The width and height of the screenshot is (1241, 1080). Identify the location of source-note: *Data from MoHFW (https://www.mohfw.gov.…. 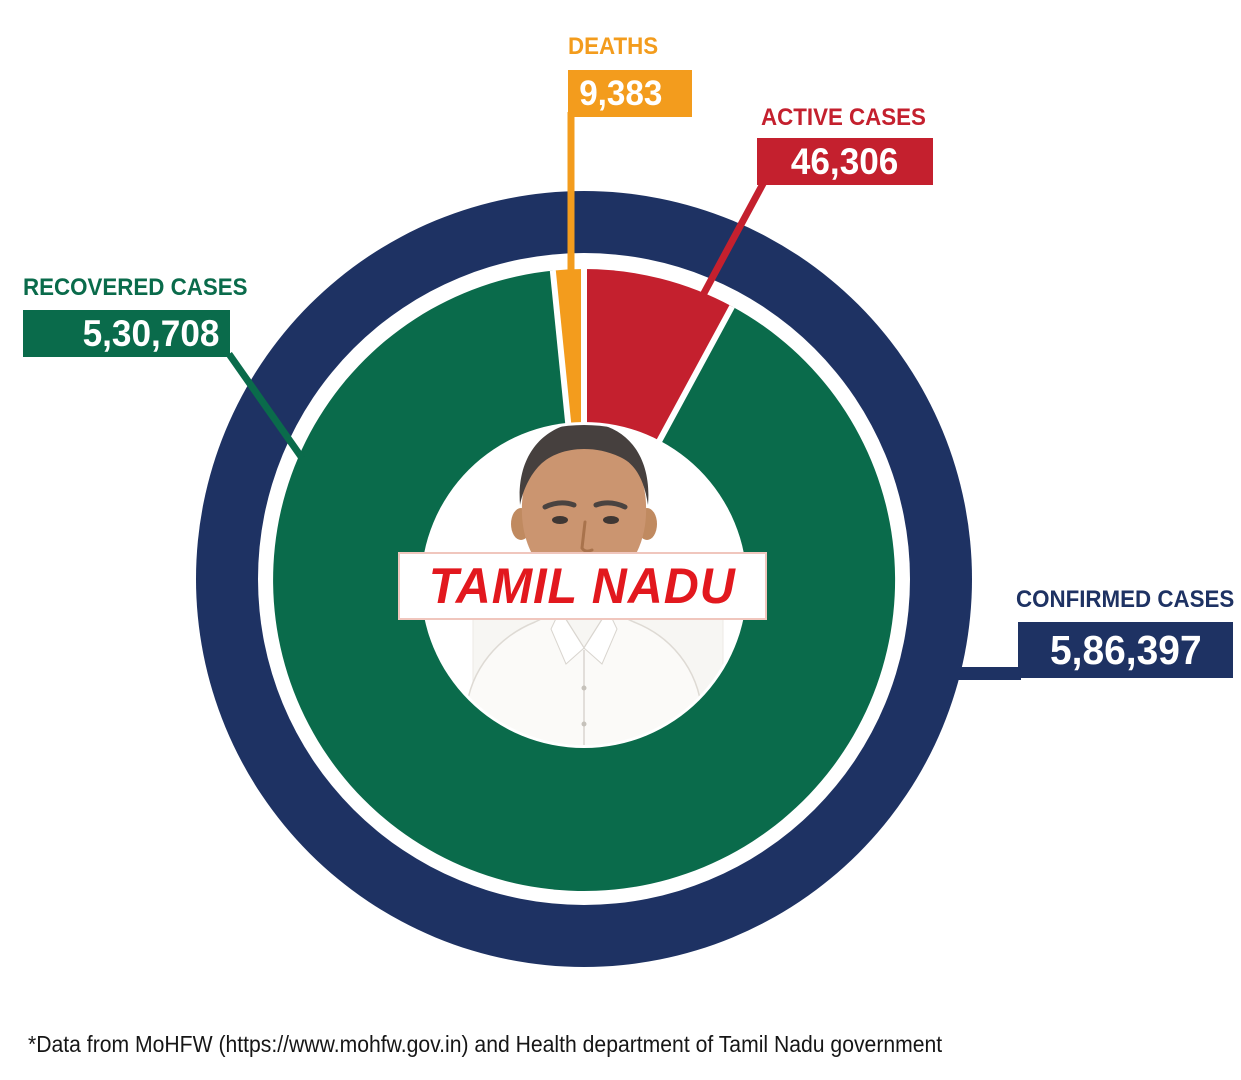
(485, 1044).